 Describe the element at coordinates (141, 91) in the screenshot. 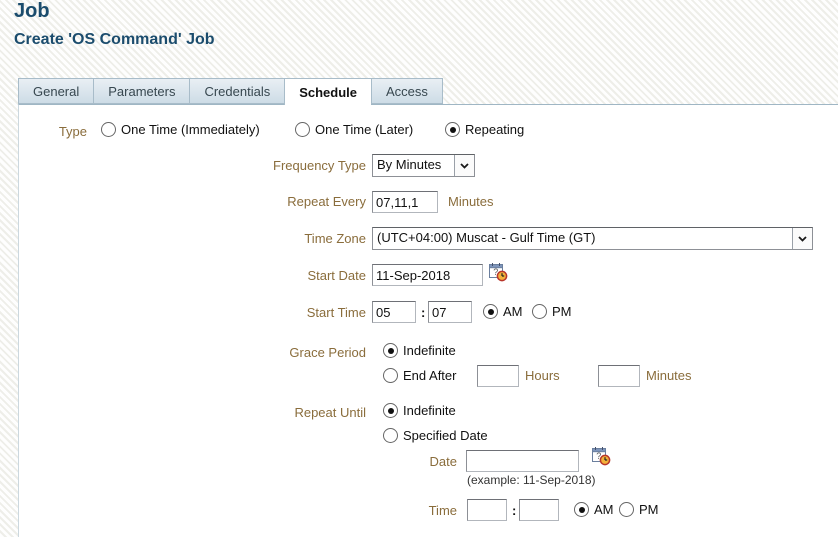

I see `tab-parameters: Parameters` at that location.